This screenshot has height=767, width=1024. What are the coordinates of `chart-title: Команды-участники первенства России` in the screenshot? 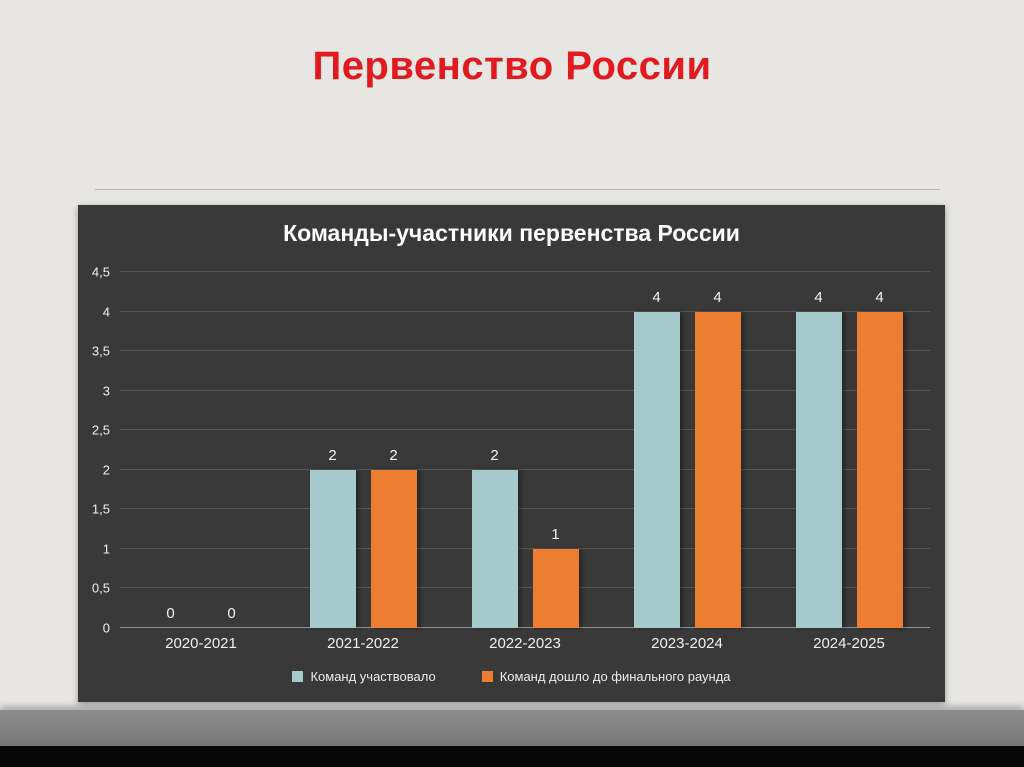 It's located at (511, 233).